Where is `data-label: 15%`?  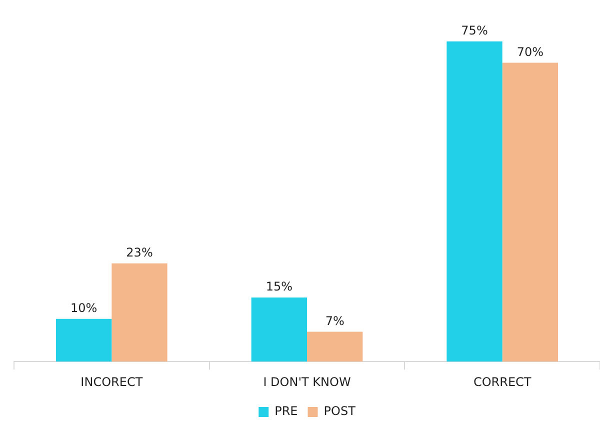 data-label: 15% is located at coordinates (279, 287).